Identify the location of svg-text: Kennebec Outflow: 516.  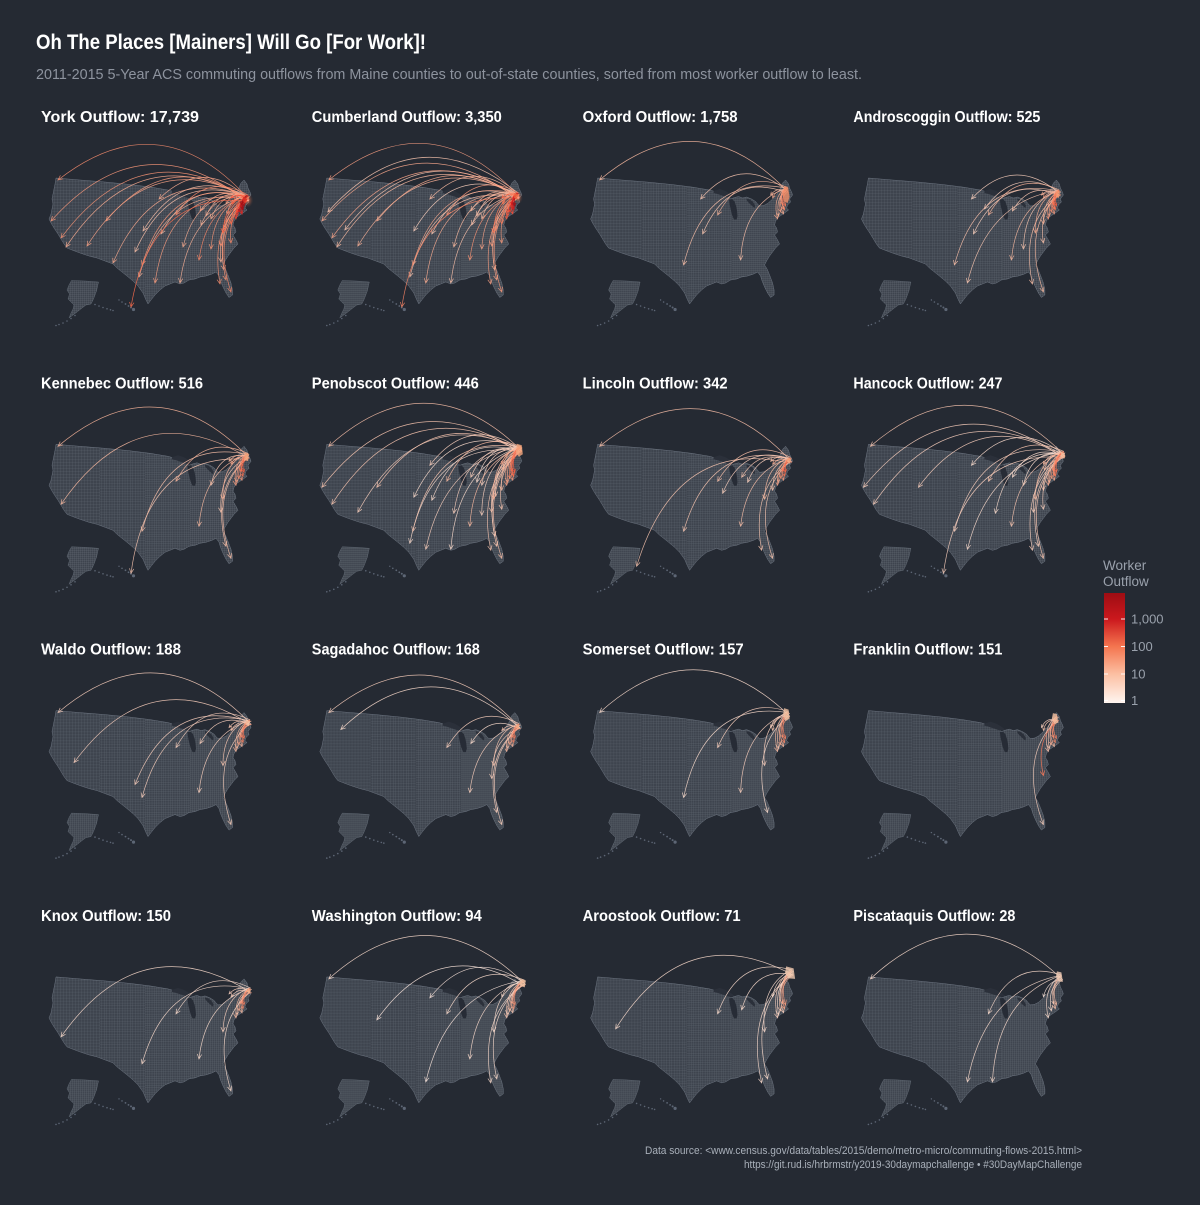
(122, 383).